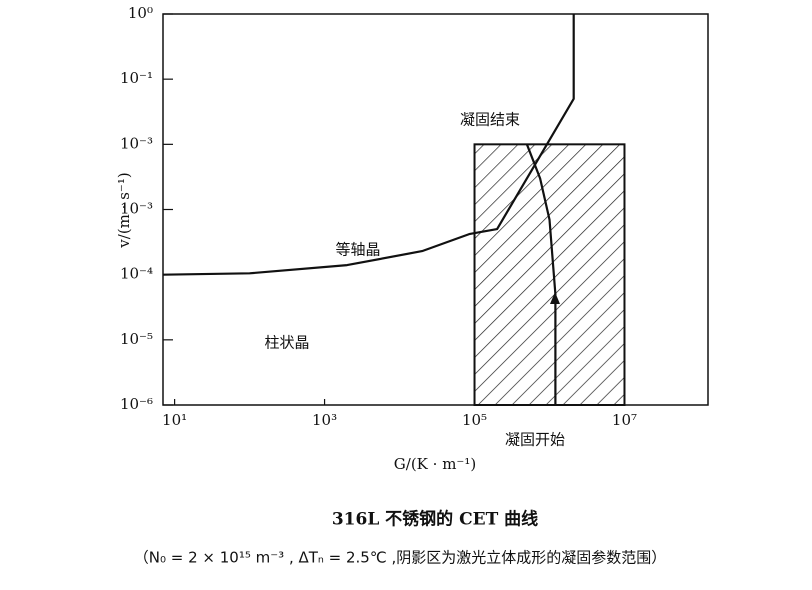 This screenshot has width=812, height=590. What do you see at coordinates (490, 120) in the screenshot?
I see `curve-label: 凝固结束` at bounding box center [490, 120].